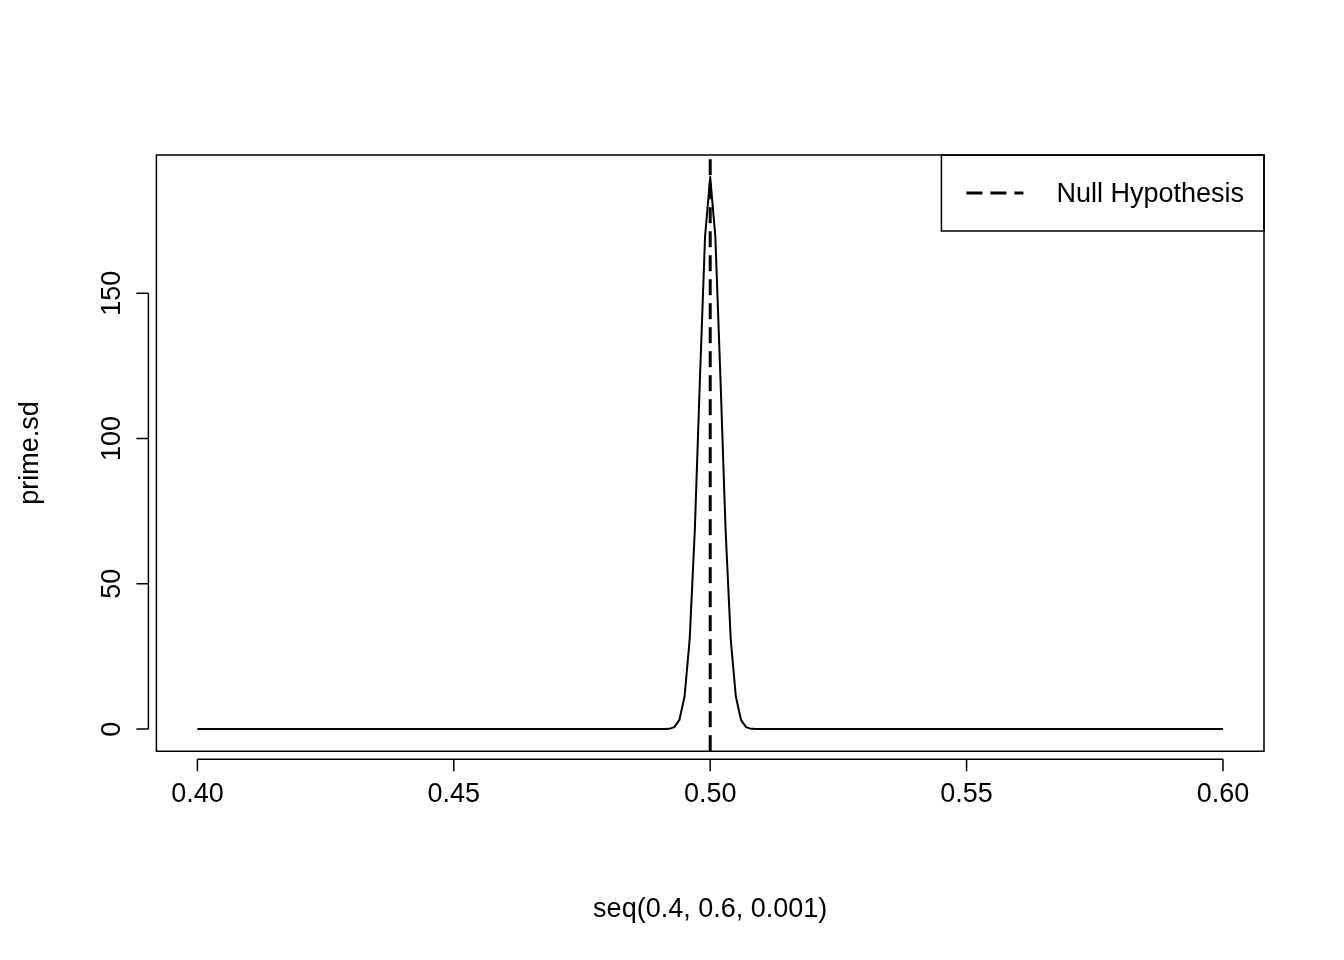 This screenshot has height=960, width=1344. Describe the element at coordinates (111, 293) in the screenshot. I see `y-tick-label: 150` at that location.